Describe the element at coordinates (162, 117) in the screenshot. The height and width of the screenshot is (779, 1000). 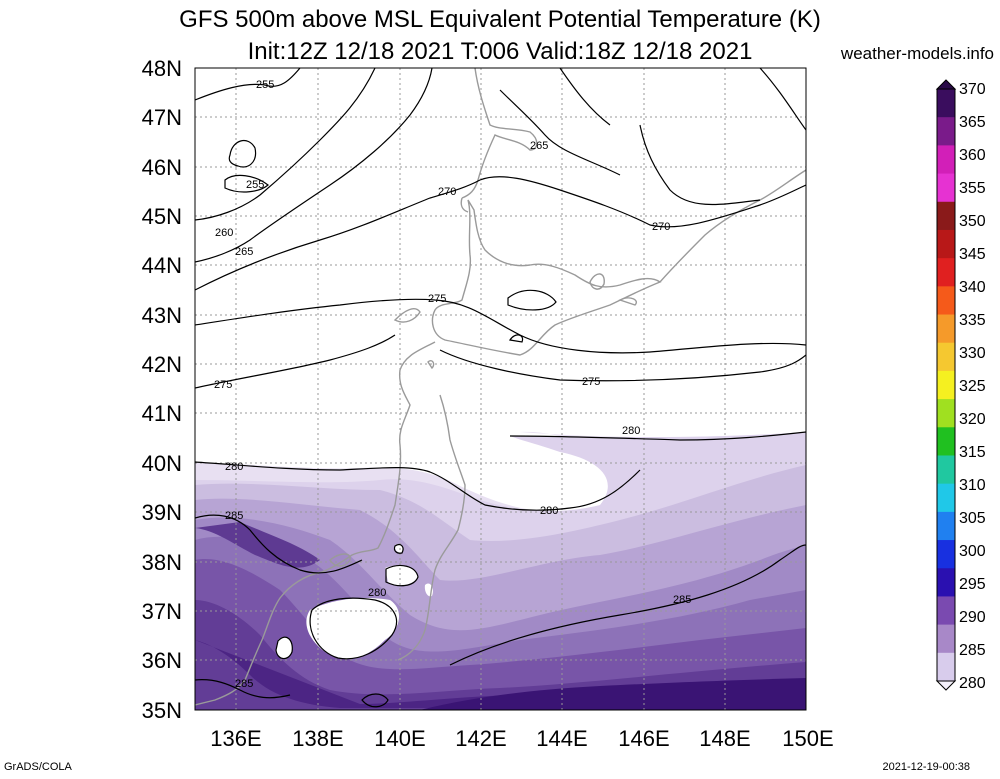
I see `lat-label: 47N` at that location.